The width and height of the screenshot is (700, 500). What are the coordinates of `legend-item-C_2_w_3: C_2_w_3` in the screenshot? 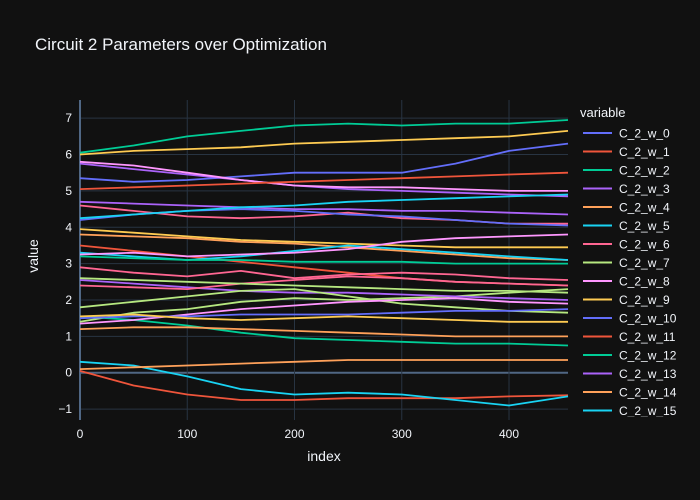 It's located at (626, 189).